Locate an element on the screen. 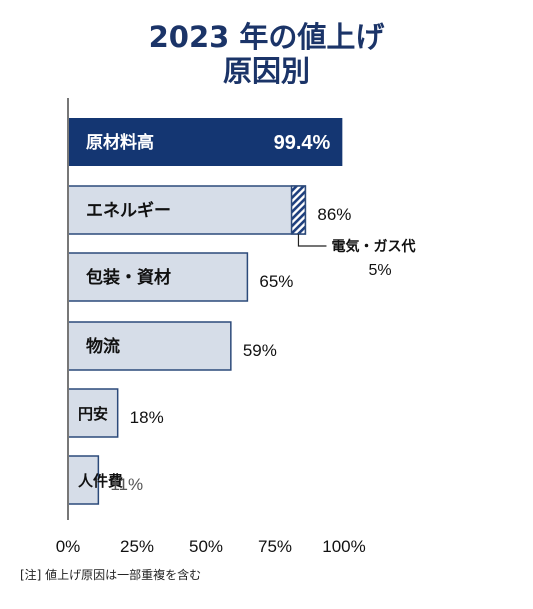  value-label-3: 65% is located at coordinates (276, 281).